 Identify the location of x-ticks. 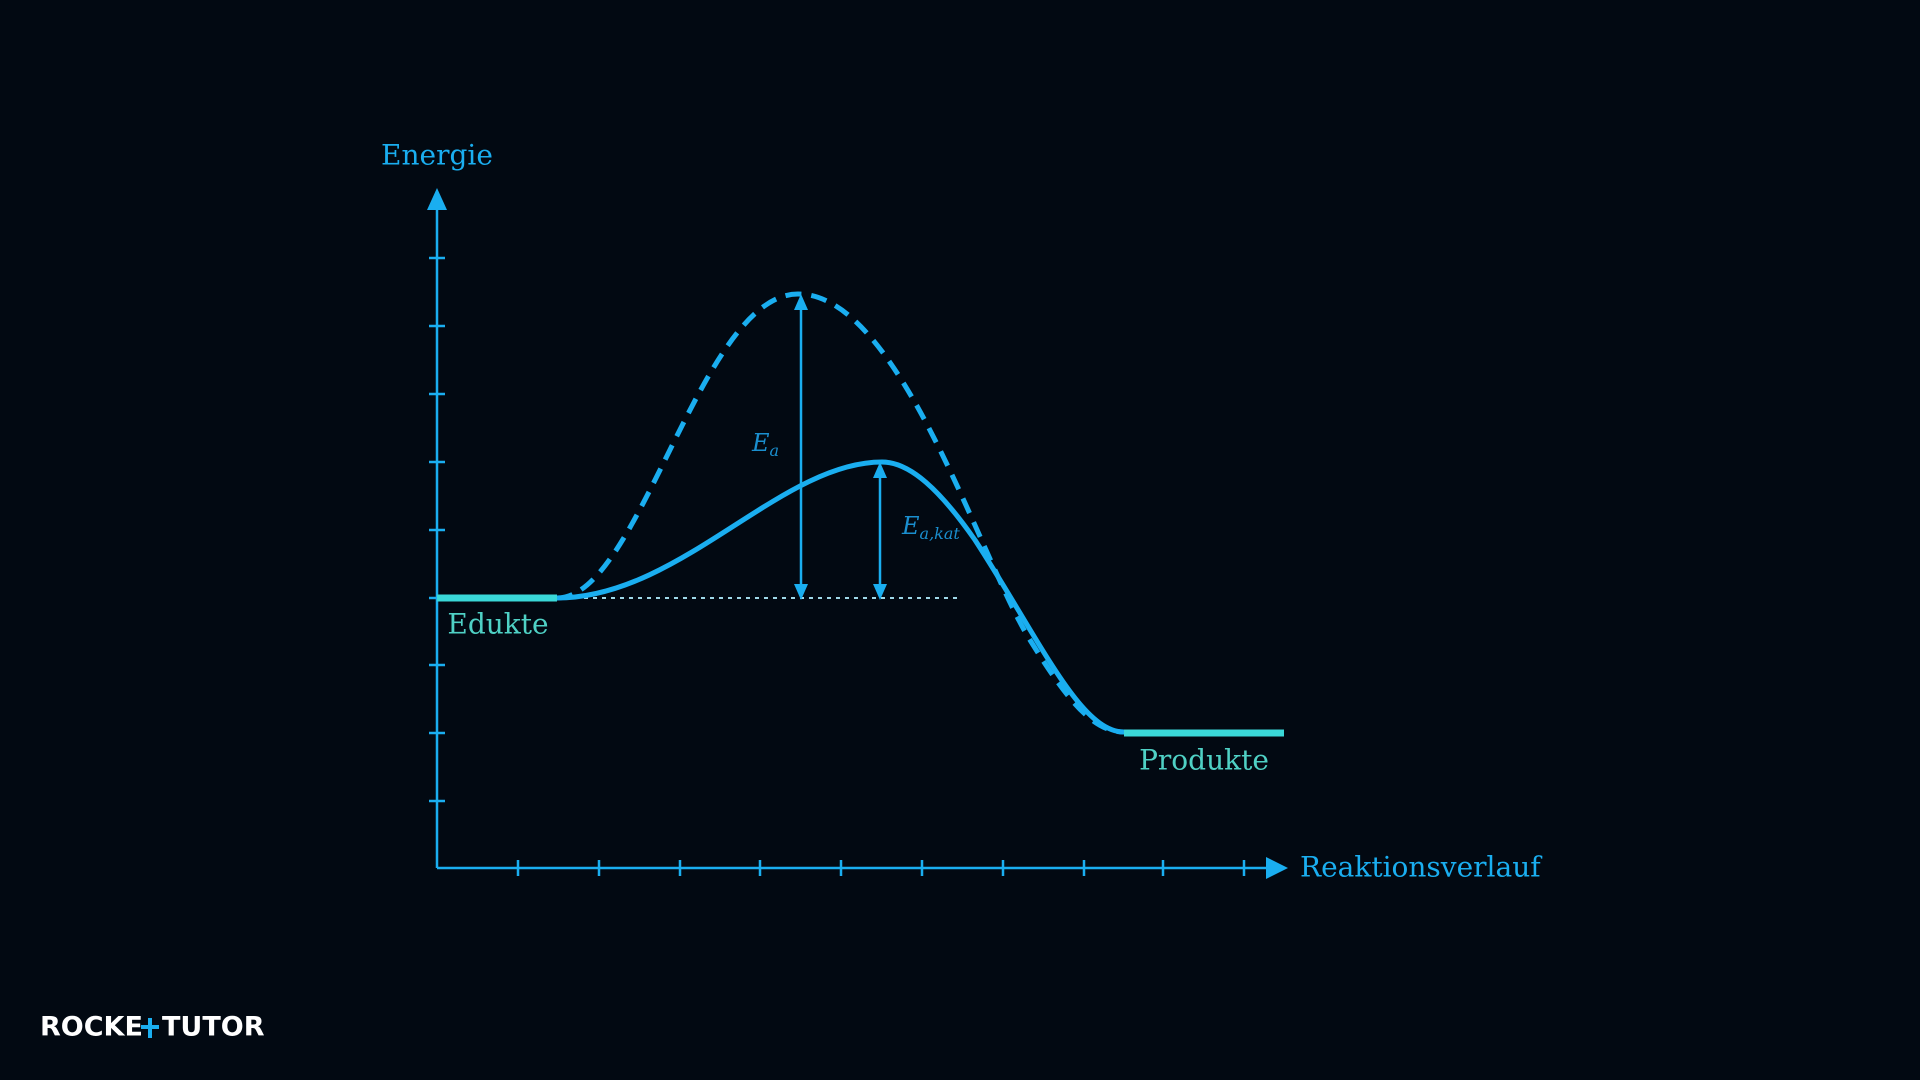
(881, 868).